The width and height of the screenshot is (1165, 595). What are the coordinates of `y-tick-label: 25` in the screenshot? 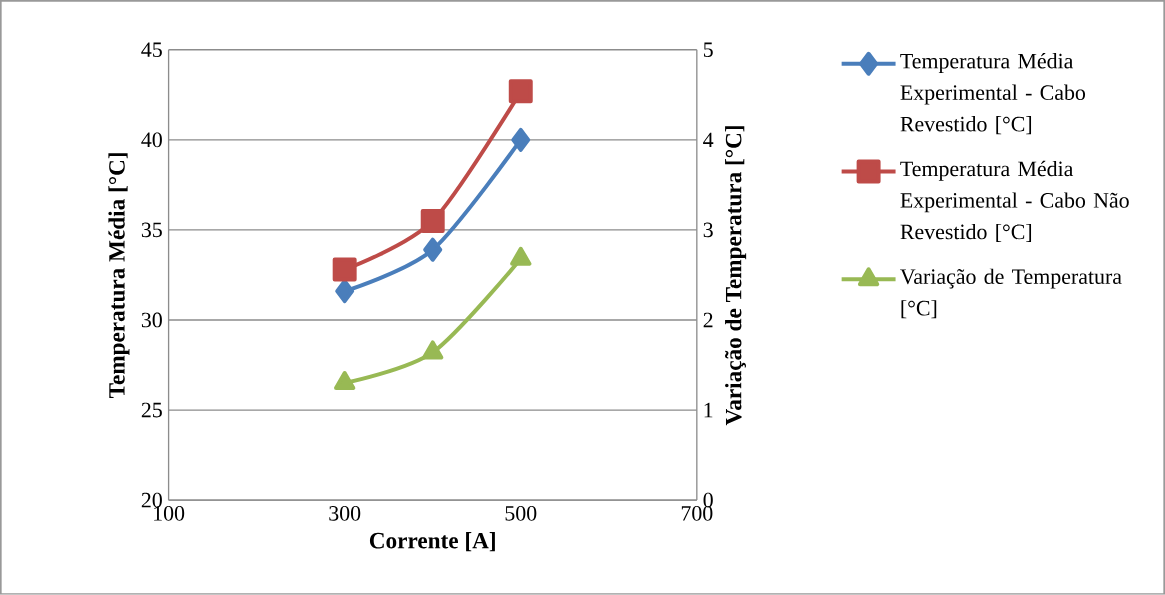 It's located at (151, 410).